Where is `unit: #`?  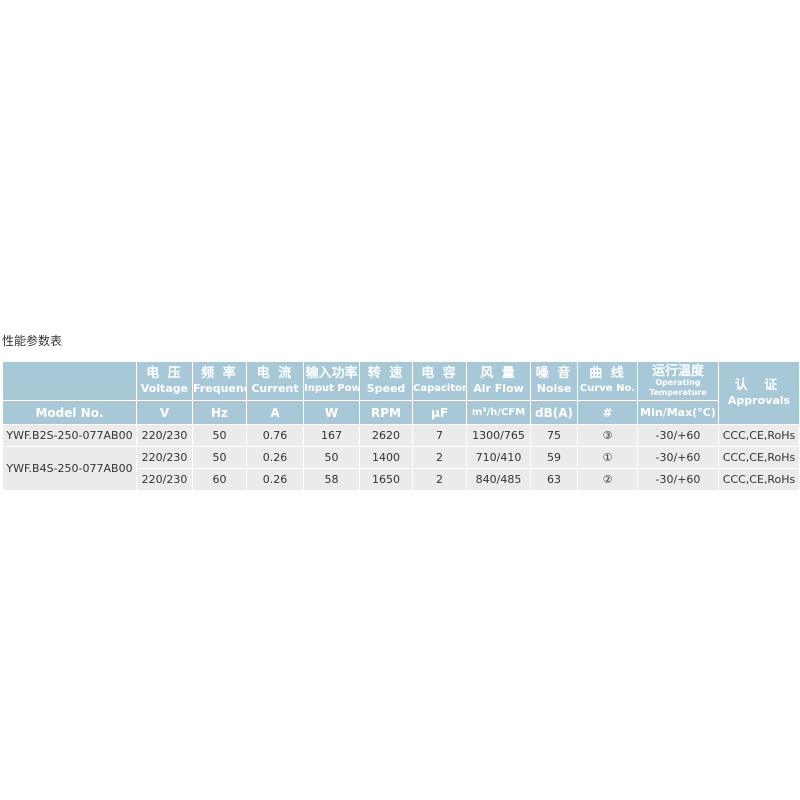 unit: # is located at coordinates (607, 412).